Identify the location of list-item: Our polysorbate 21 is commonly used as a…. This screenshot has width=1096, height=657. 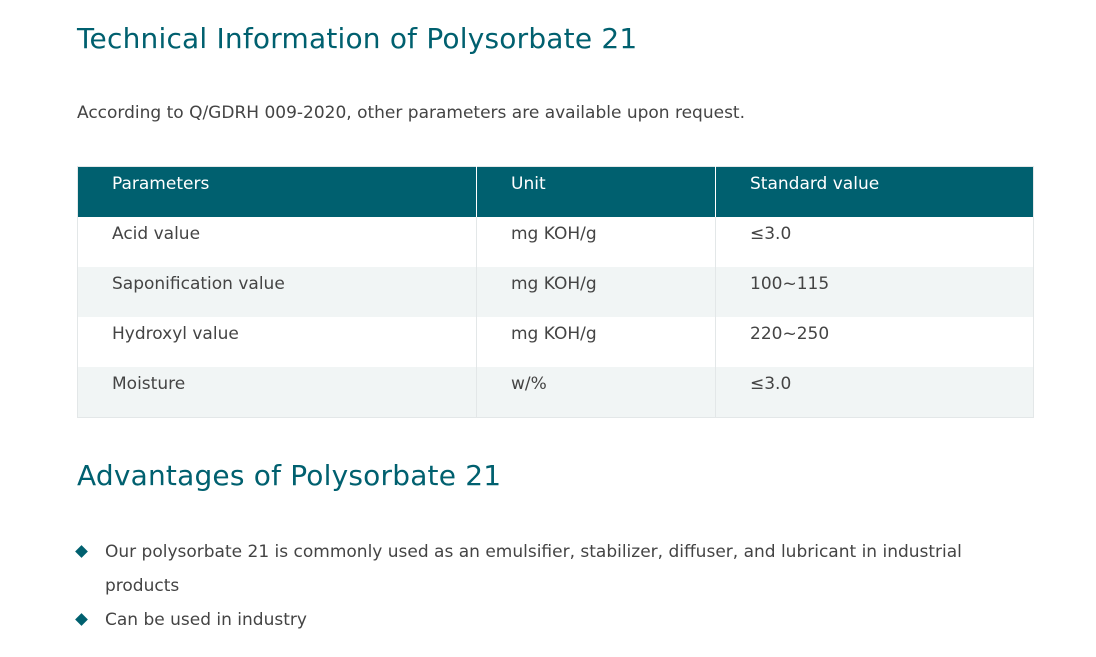
(541, 569).